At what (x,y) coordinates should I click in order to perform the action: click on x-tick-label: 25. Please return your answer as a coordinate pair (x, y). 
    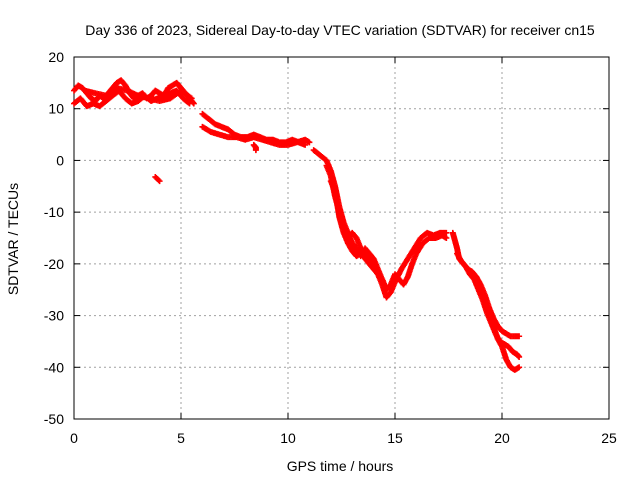
    Looking at the image, I should click on (609, 438).